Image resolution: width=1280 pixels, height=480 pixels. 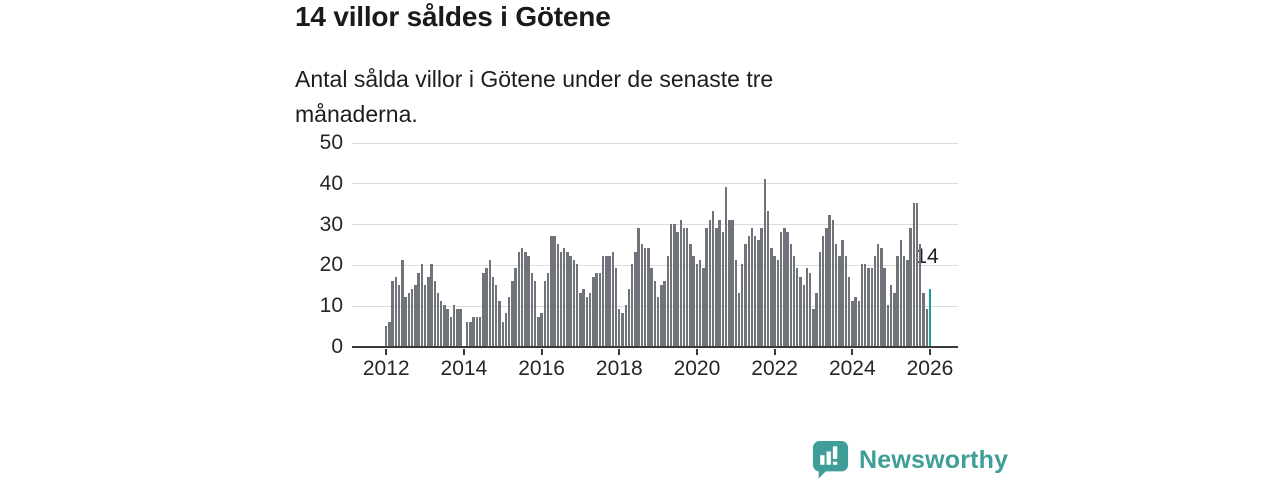 What do you see at coordinates (852, 368) in the screenshot?
I see `x-tick-label: 2024` at bounding box center [852, 368].